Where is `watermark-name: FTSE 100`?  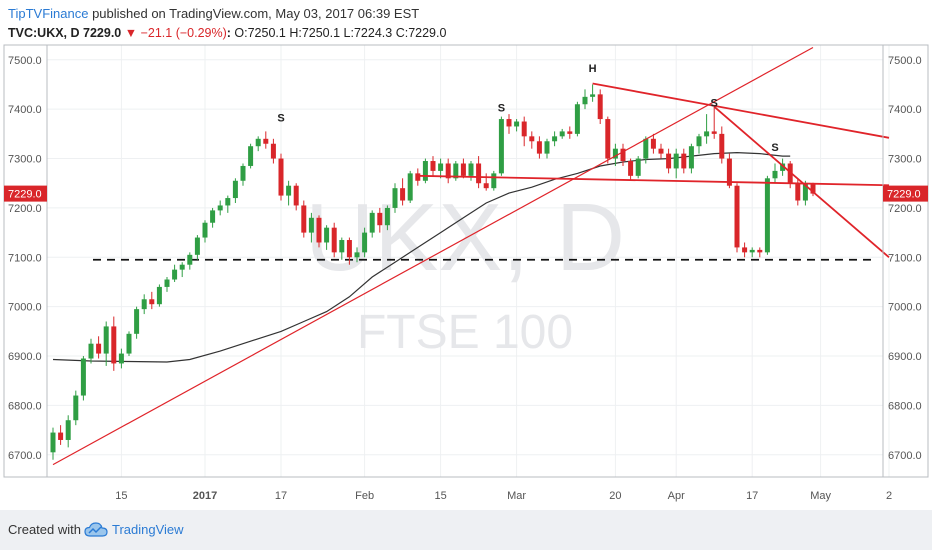
watermark-name: FTSE 100 is located at coordinates (465, 332).